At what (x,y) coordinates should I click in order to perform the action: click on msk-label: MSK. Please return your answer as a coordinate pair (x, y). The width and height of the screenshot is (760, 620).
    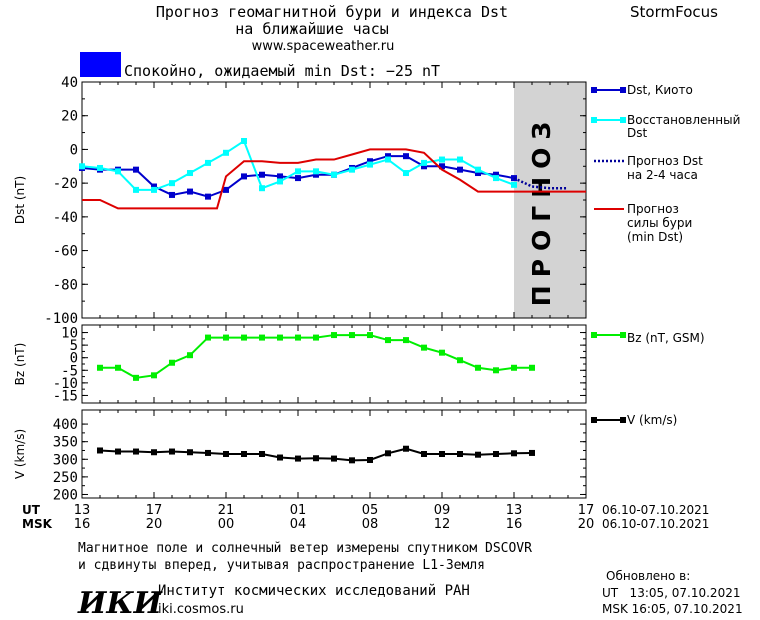
    Looking at the image, I should click on (37, 524).